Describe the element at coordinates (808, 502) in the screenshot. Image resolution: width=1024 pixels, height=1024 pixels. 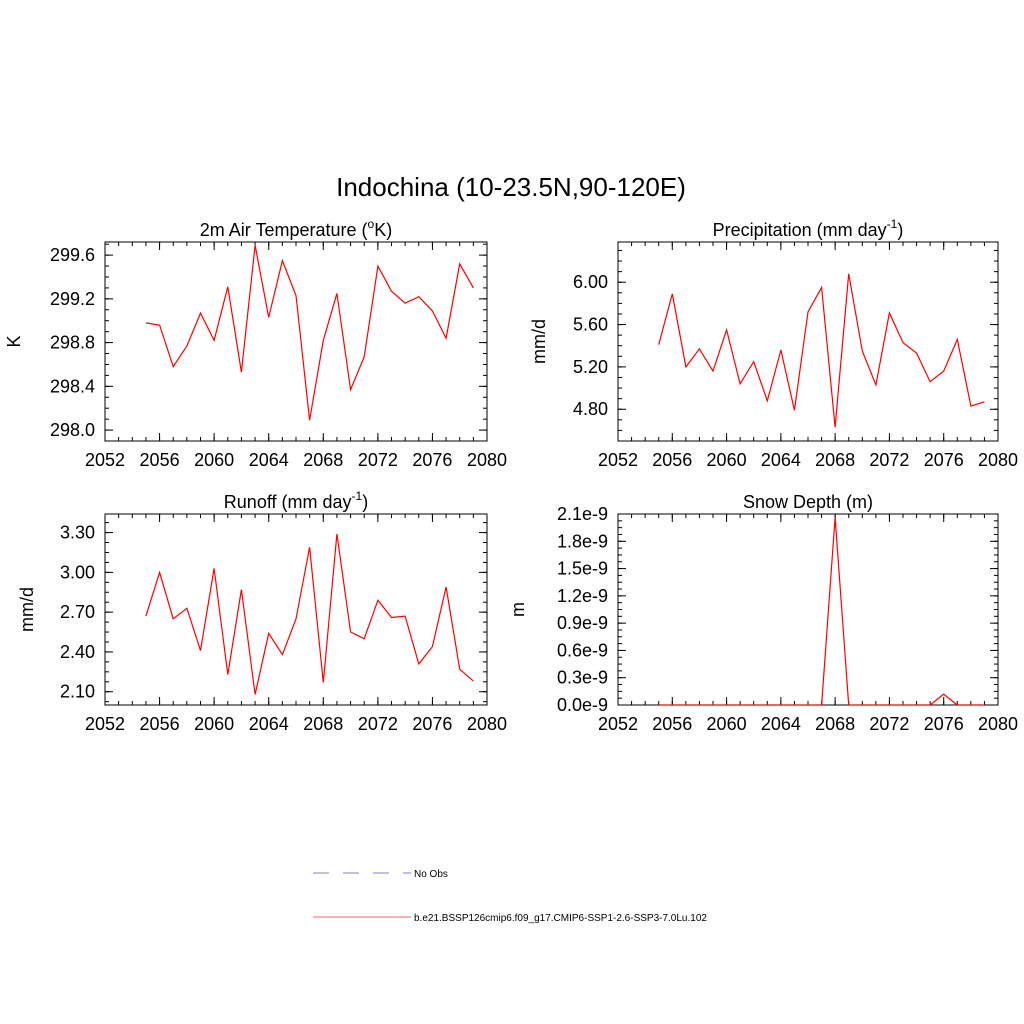
I see `panel-title: Snow Depth (m)` at that location.